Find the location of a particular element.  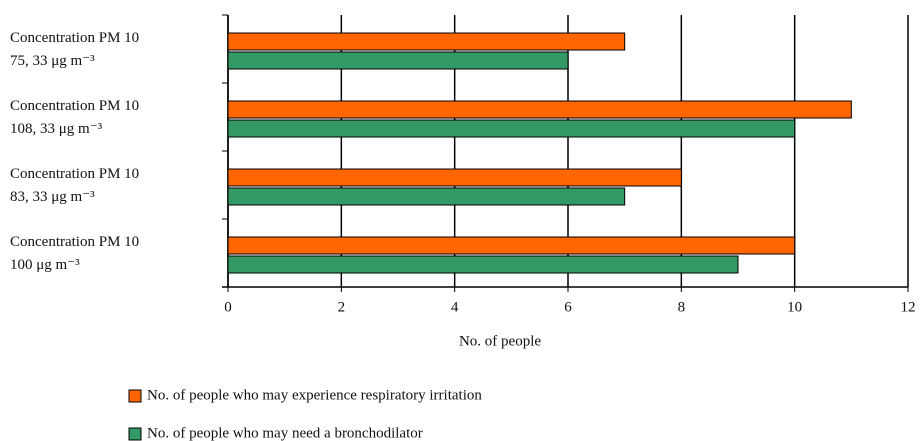

x-tick-label: 8 is located at coordinates (682, 307).